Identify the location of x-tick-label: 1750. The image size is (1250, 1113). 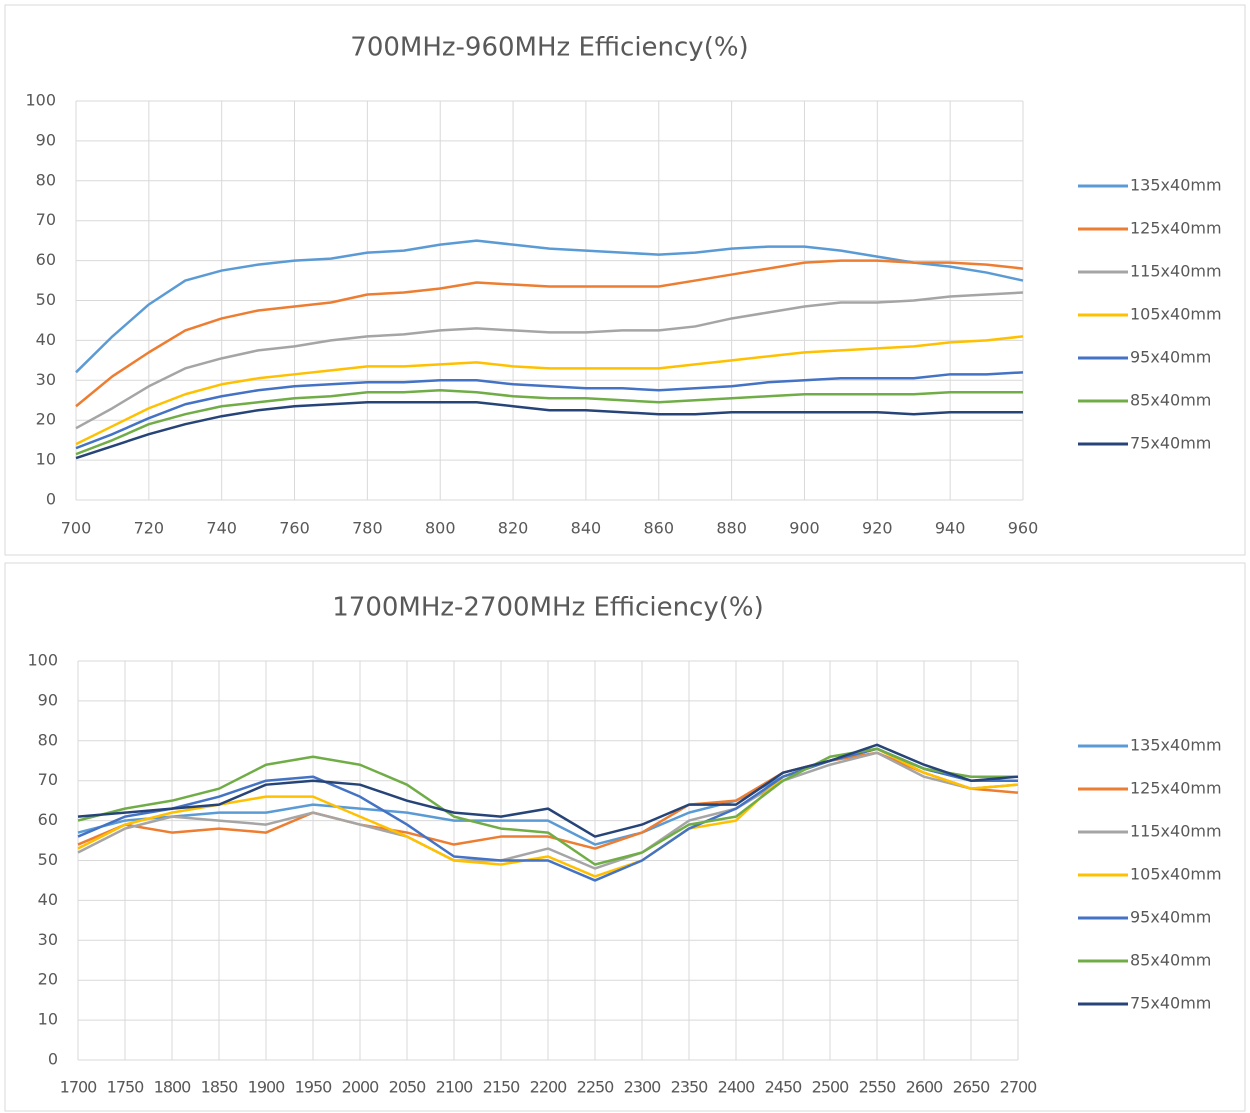
(126, 1087).